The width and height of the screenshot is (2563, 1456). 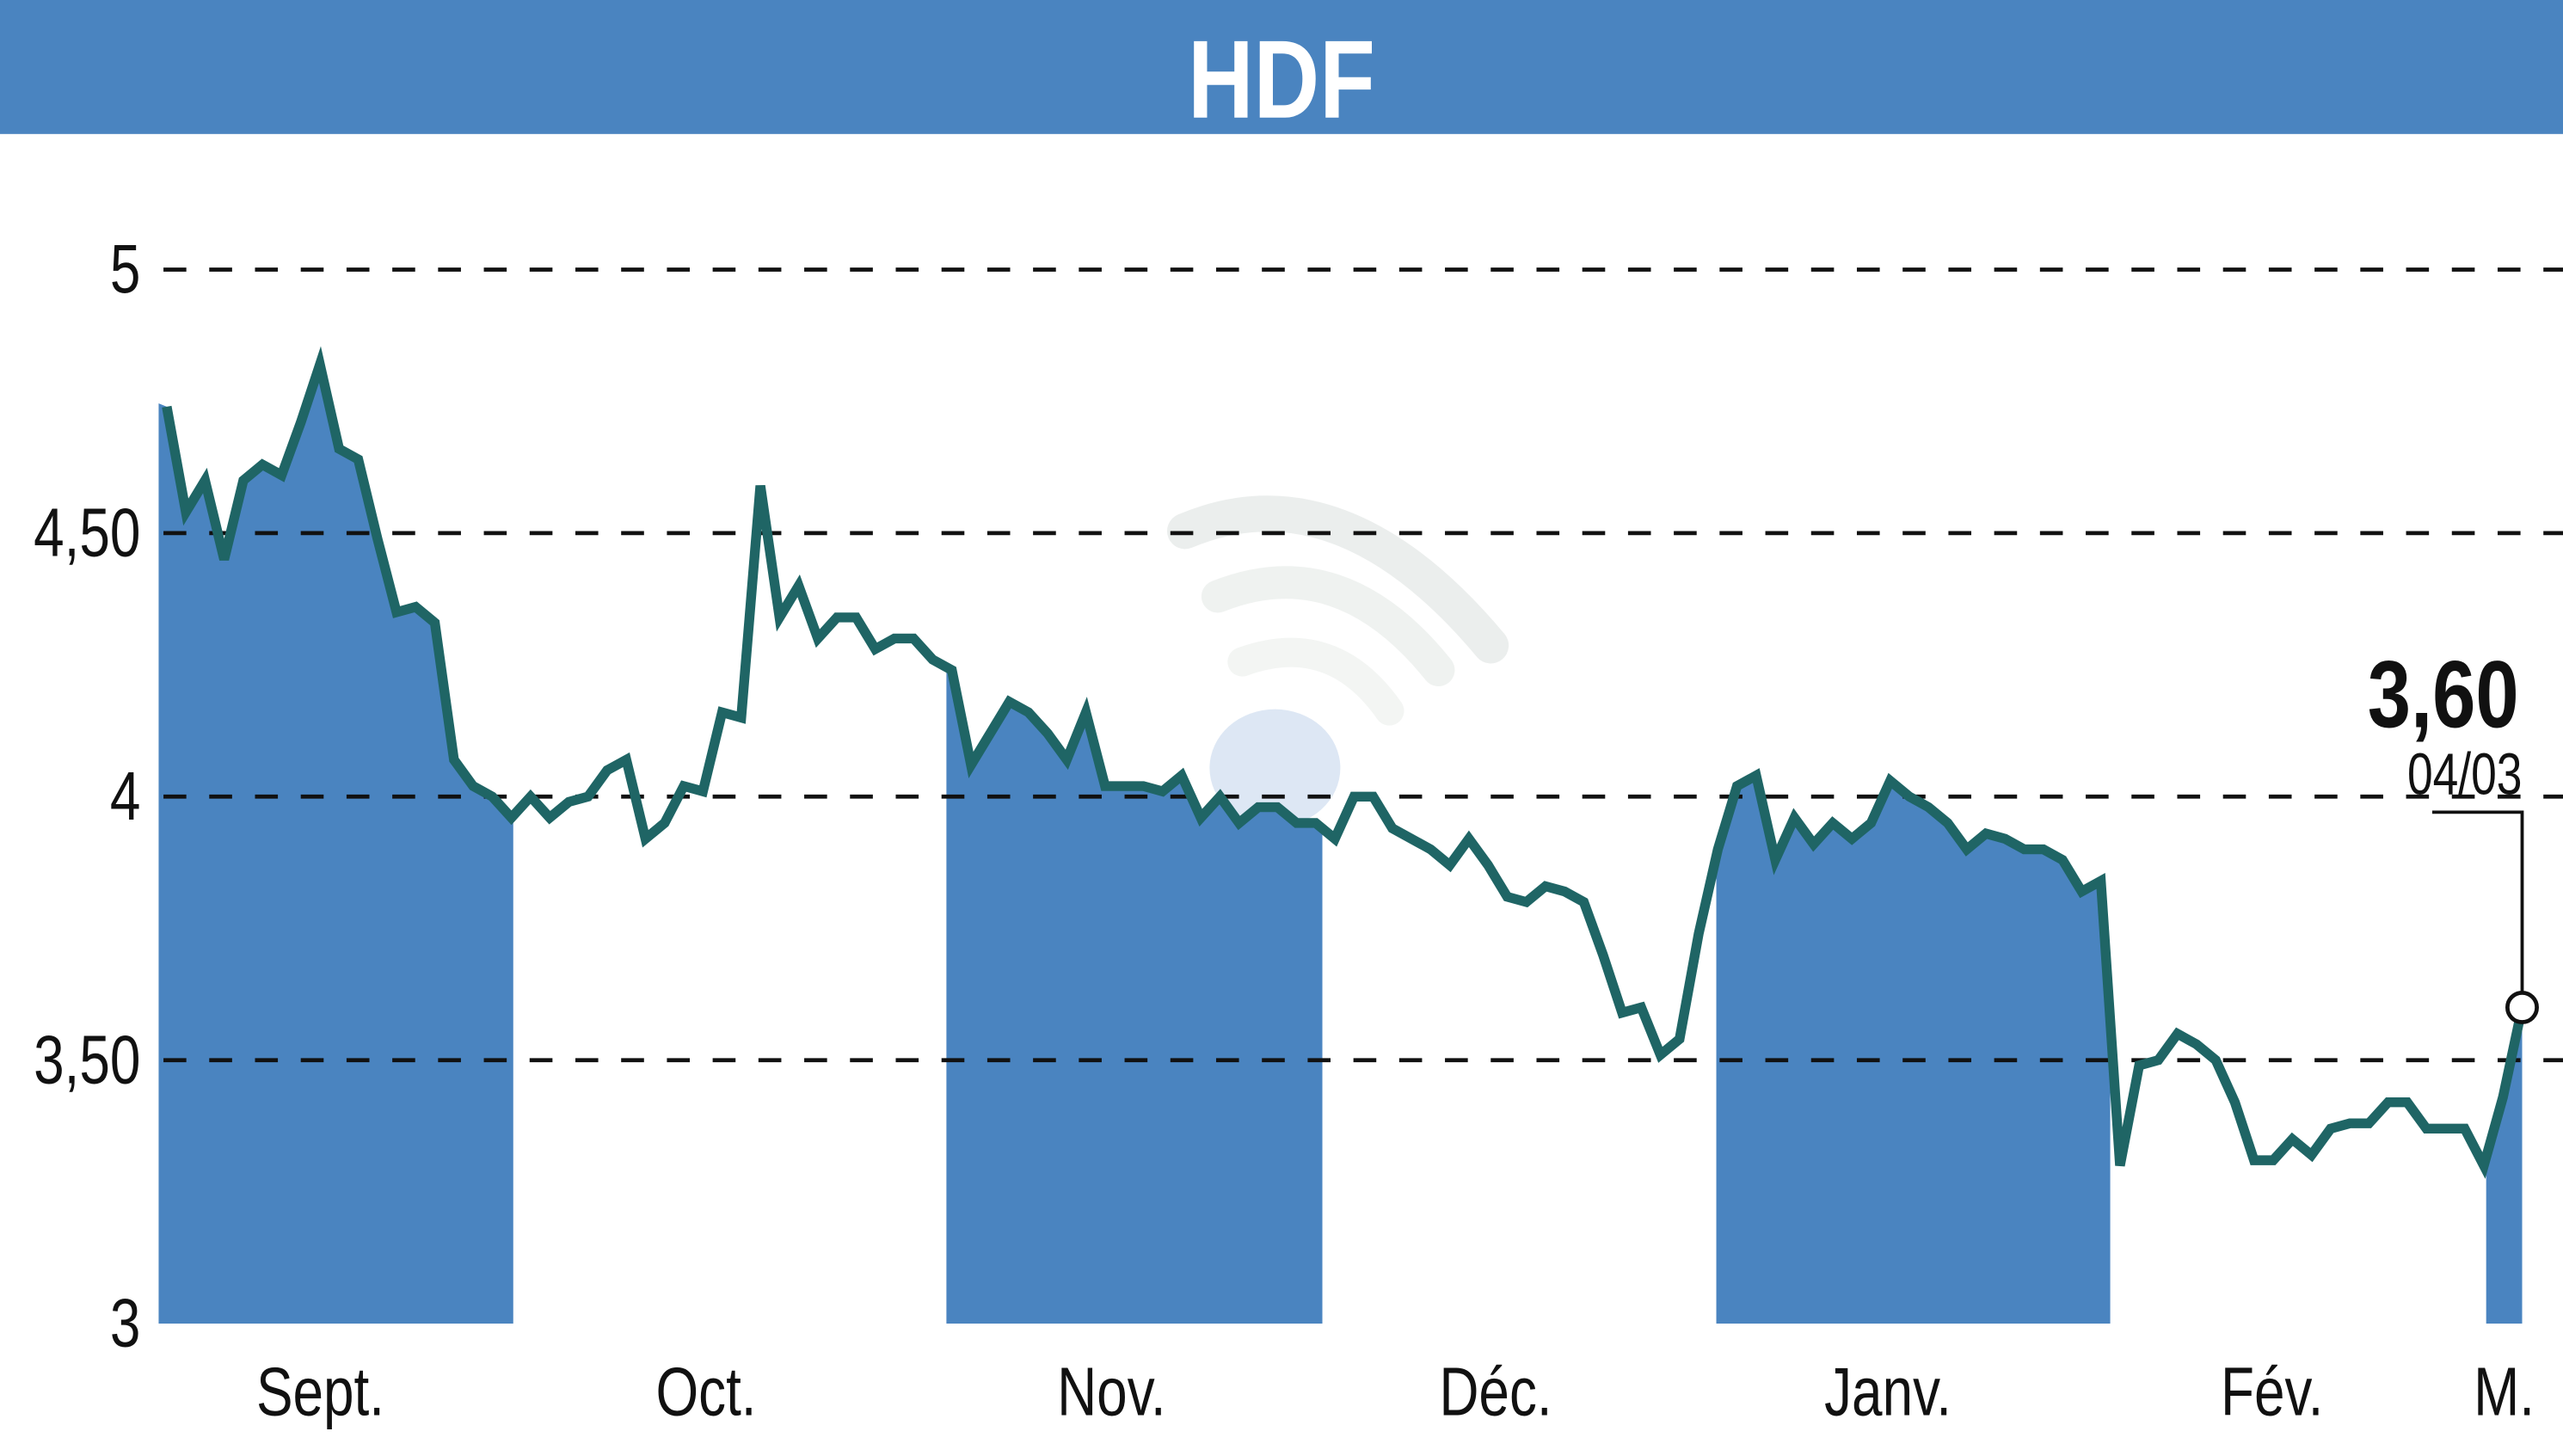 I want to click on x-tick-label: M., so click(x=2504, y=1393).